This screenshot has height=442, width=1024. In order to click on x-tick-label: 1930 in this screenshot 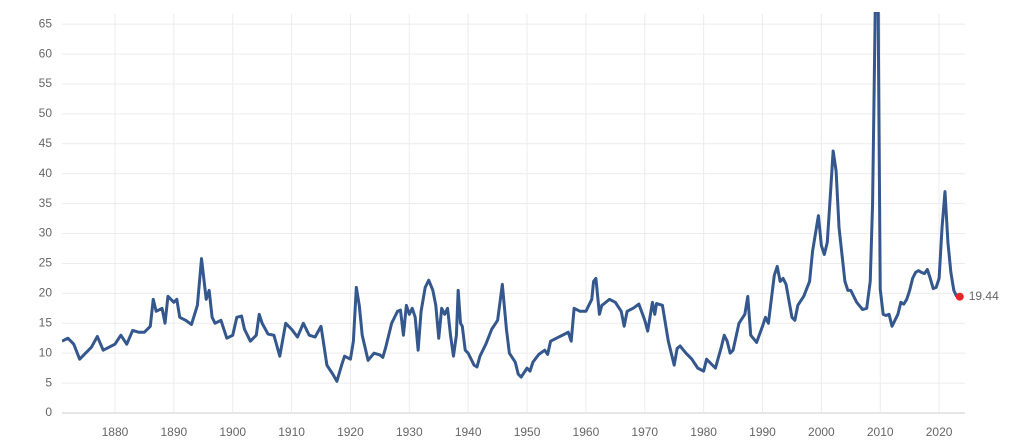, I will do `click(409, 432)`.